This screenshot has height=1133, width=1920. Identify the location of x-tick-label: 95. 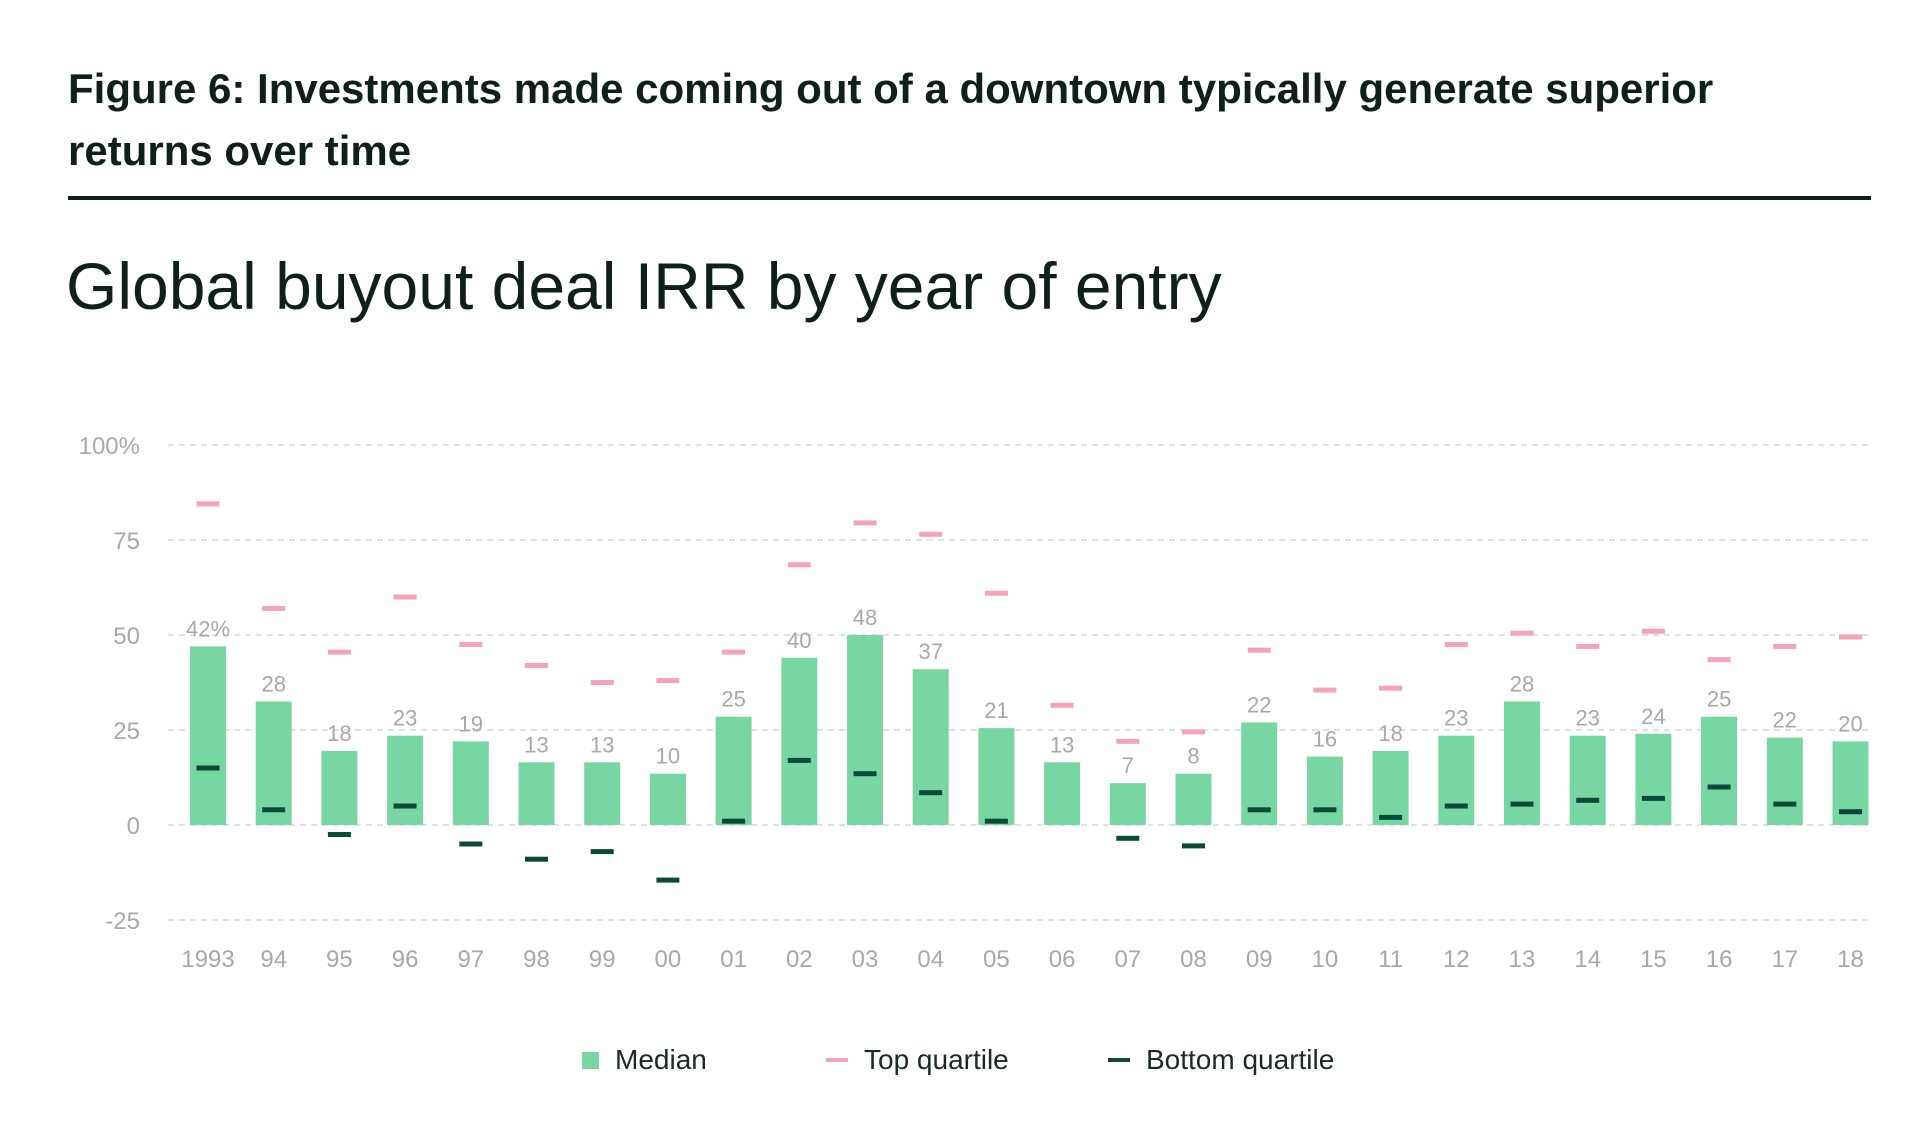
(339, 959).